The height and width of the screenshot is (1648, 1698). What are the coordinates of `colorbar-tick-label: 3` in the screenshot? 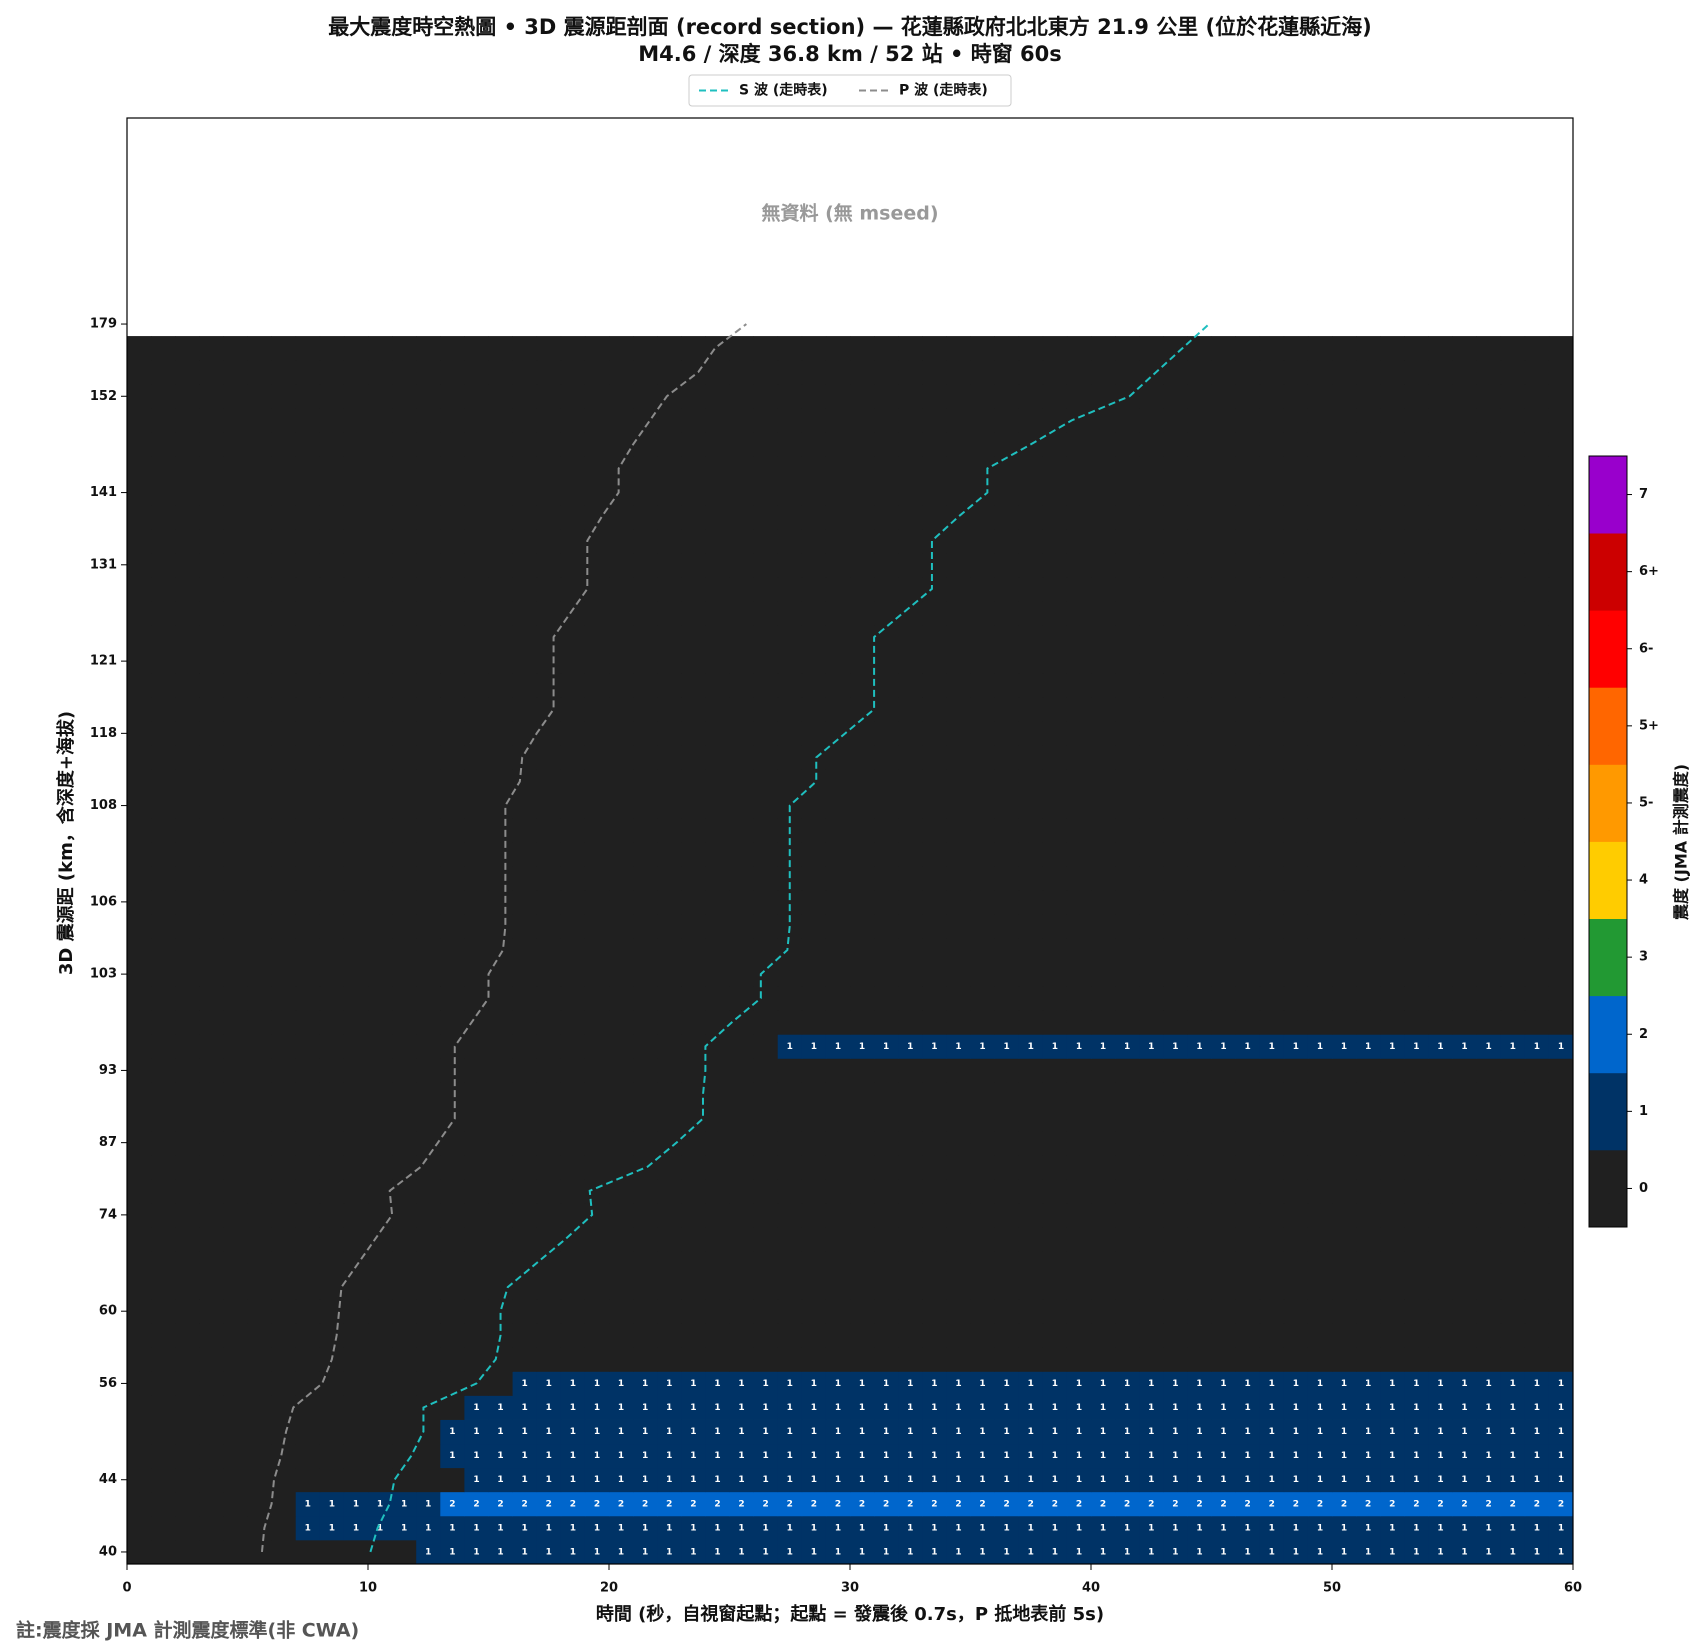 It's located at (1643, 957).